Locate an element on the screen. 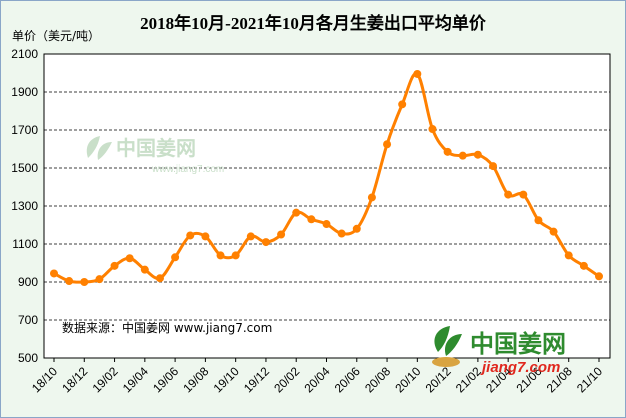 This screenshot has width=626, height=418. logo-site-url: jiang7.com is located at coordinates (520, 367).